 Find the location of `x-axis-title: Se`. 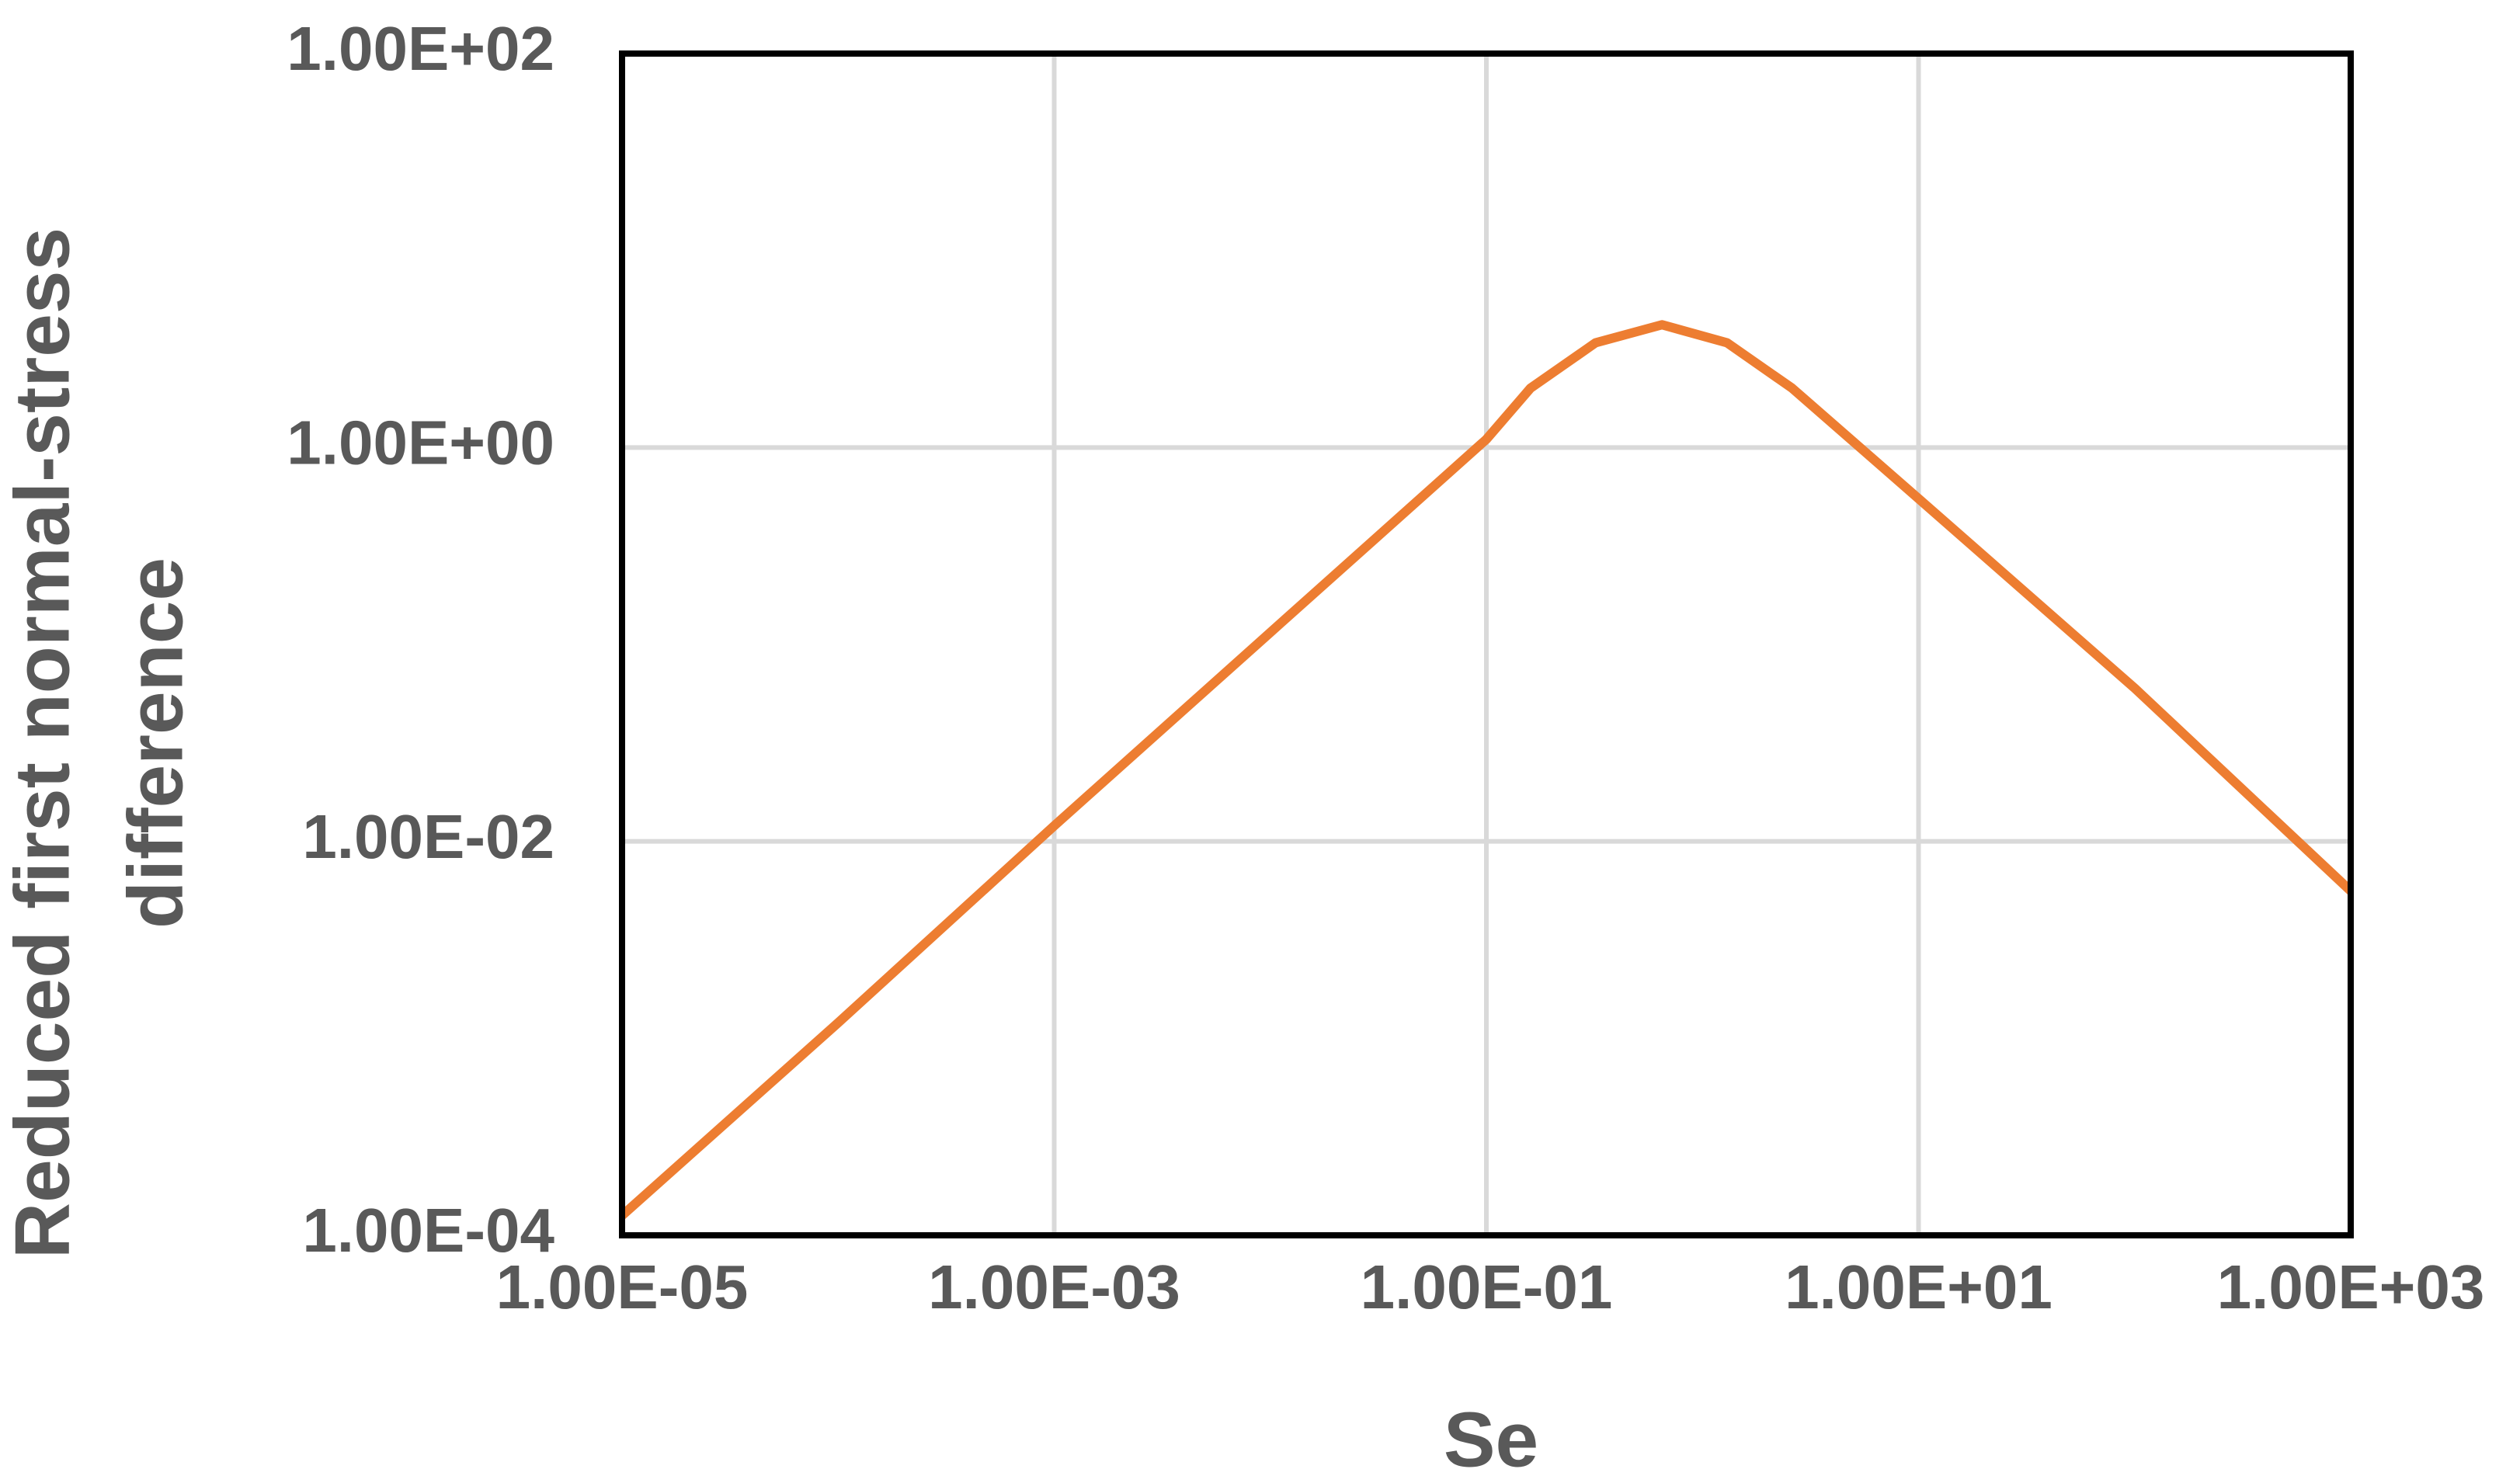

x-axis-title: Se is located at coordinates (1491, 1440).